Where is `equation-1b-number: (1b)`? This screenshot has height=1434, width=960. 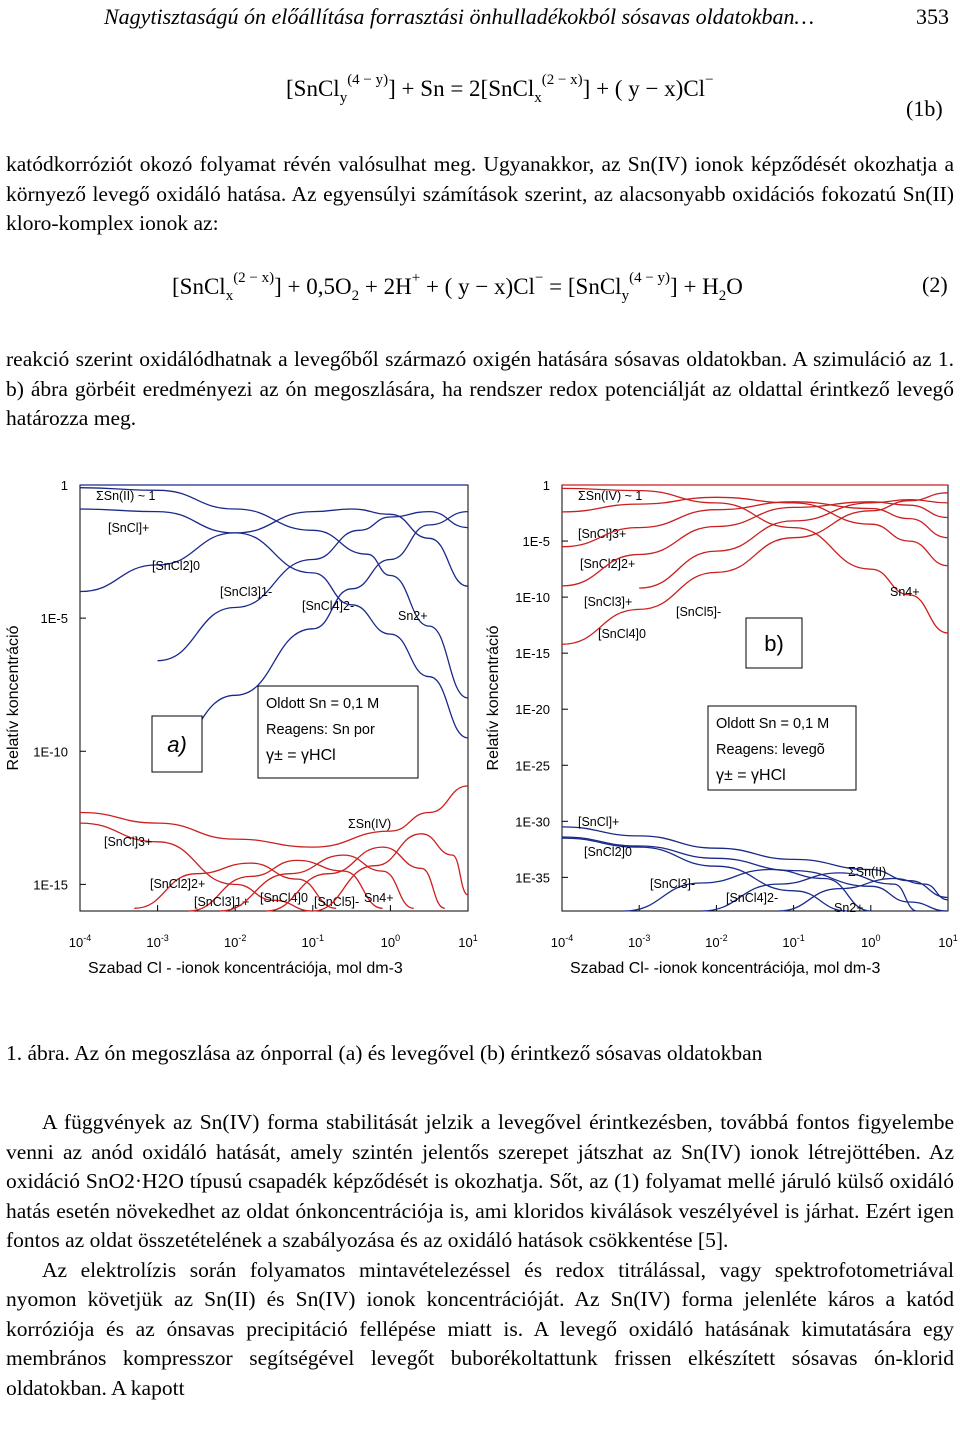 equation-1b-number: (1b) is located at coordinates (924, 108).